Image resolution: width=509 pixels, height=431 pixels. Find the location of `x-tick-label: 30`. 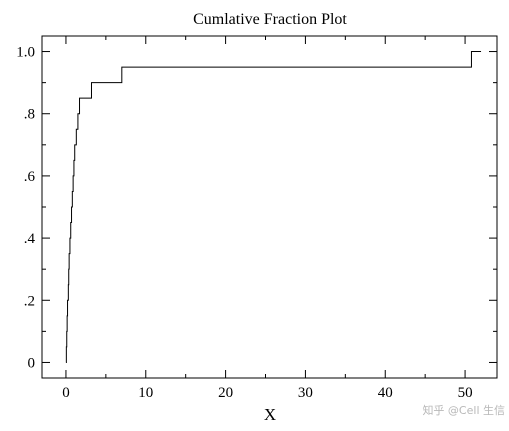

x-tick-label: 30 is located at coordinates (305, 393).